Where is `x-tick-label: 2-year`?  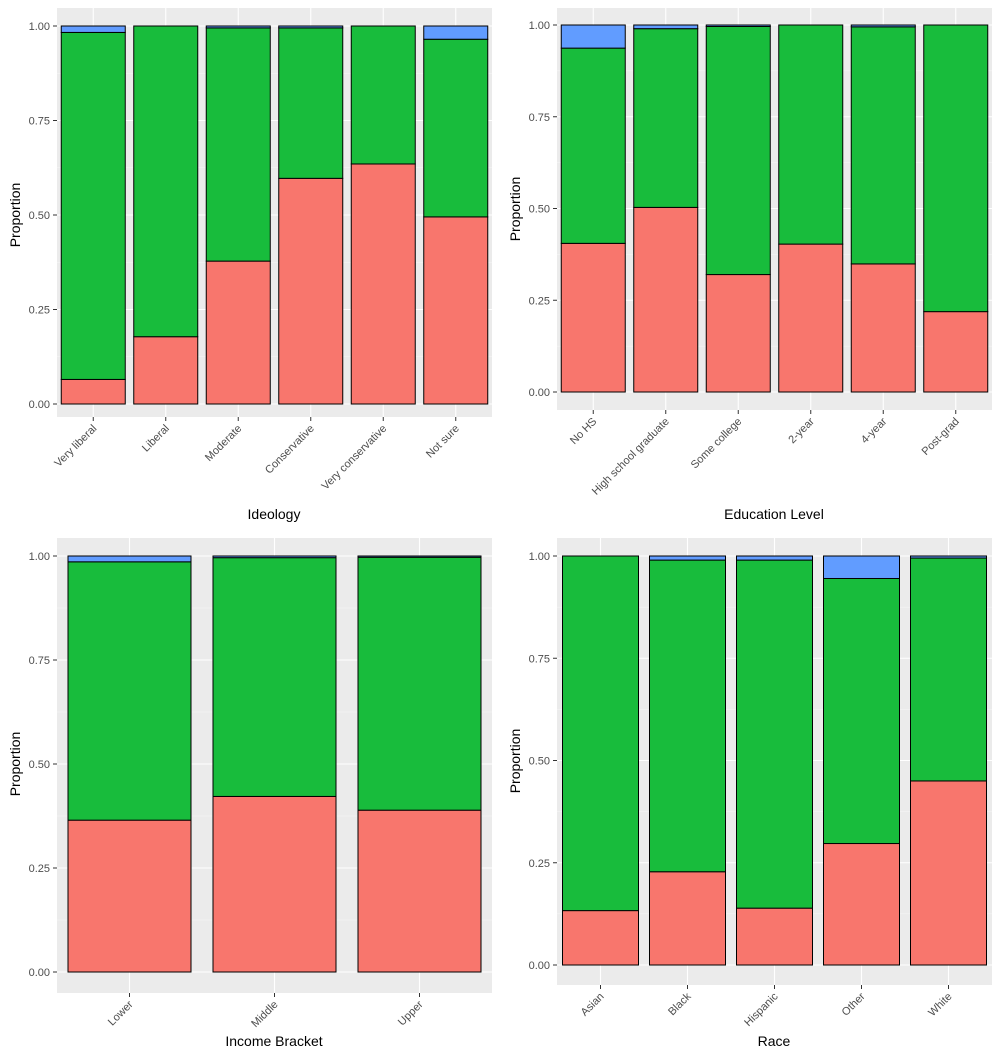 x-tick-label: 2-year is located at coordinates (801, 430).